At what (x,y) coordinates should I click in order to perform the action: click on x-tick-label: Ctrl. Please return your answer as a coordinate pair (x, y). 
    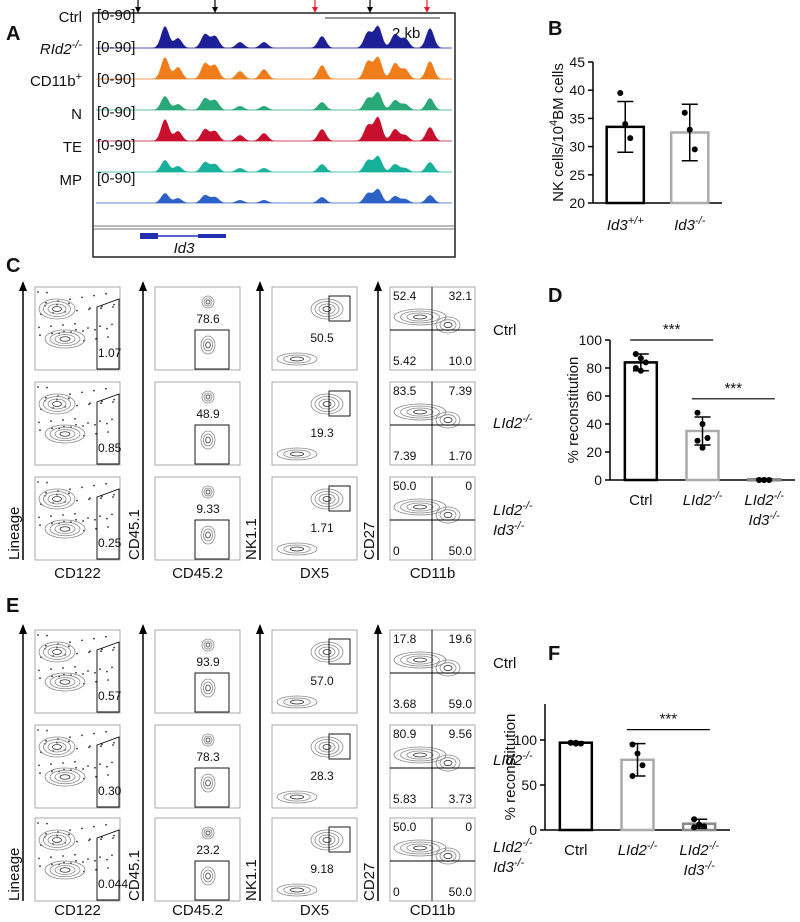
    Looking at the image, I should click on (575, 850).